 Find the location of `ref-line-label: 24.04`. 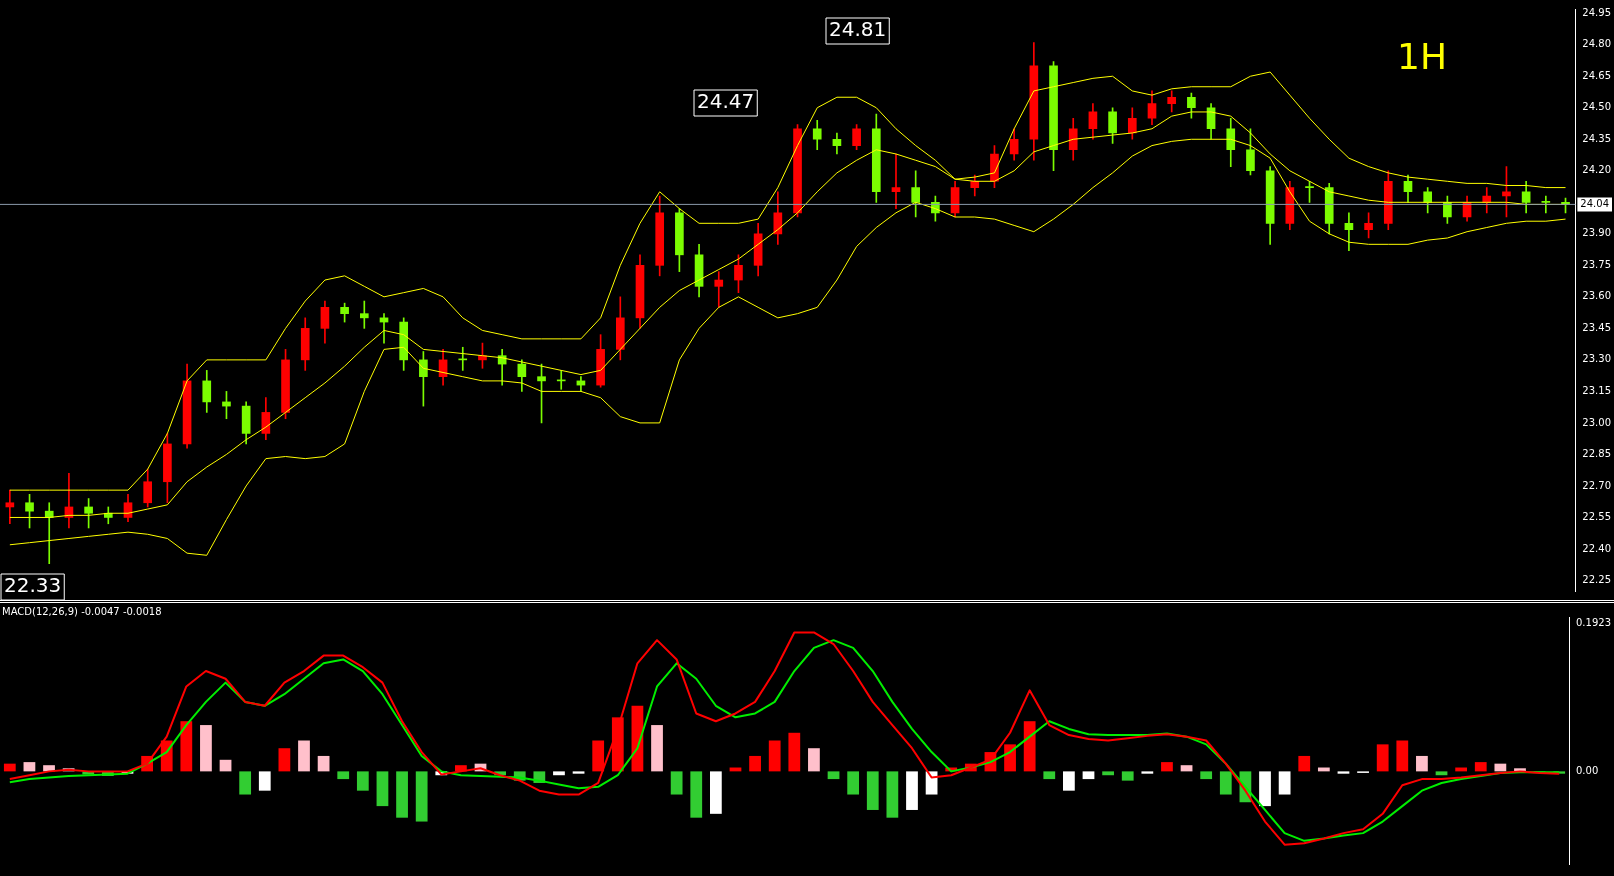

ref-line-label: 24.04 is located at coordinates (1595, 203).